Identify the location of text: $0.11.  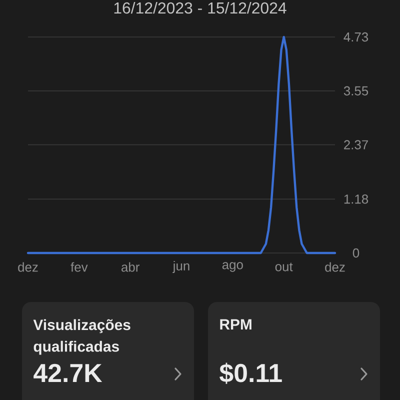
(251, 373).